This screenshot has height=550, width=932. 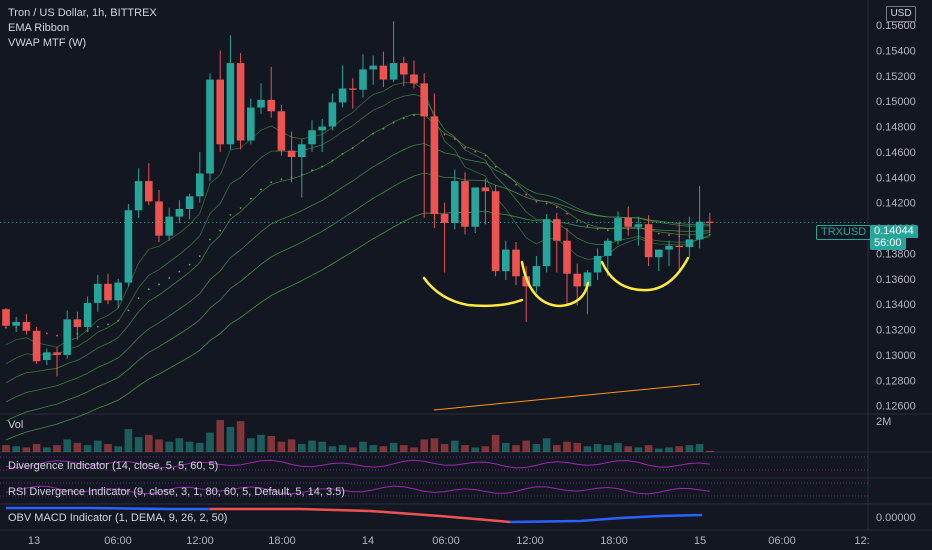 I want to click on currency-button: USD, so click(x=901, y=14).